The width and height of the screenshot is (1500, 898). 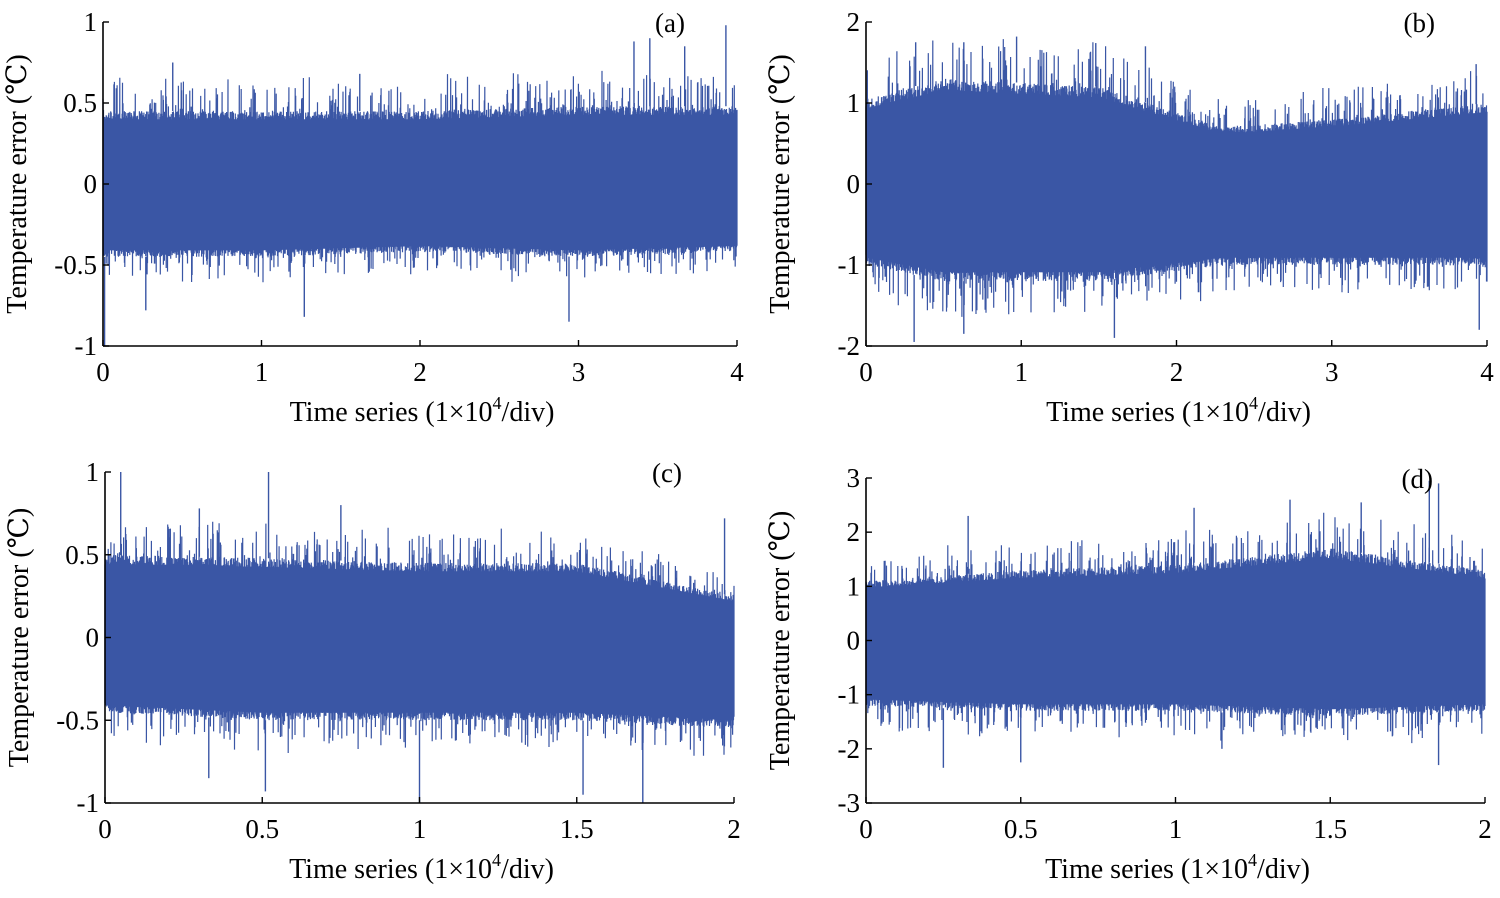 What do you see at coordinates (1419, 23) in the screenshot?
I see `panel-label: (b)` at bounding box center [1419, 23].